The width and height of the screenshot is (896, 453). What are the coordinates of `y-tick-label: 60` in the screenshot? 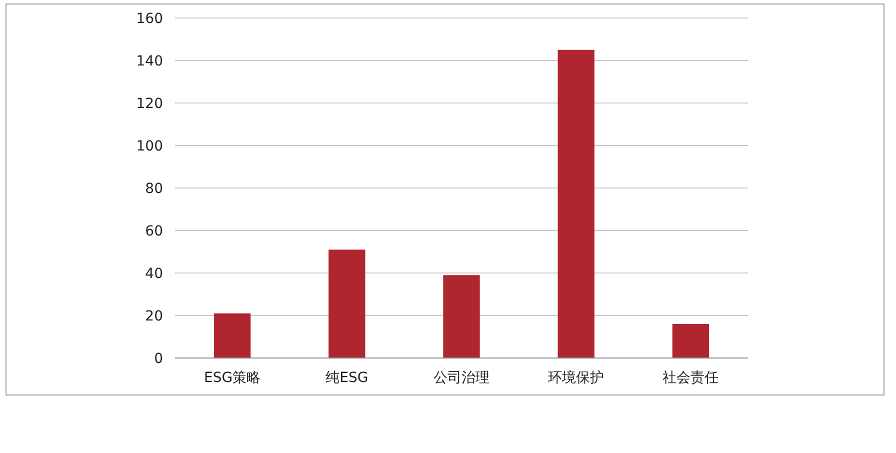 It's located at (154, 231).